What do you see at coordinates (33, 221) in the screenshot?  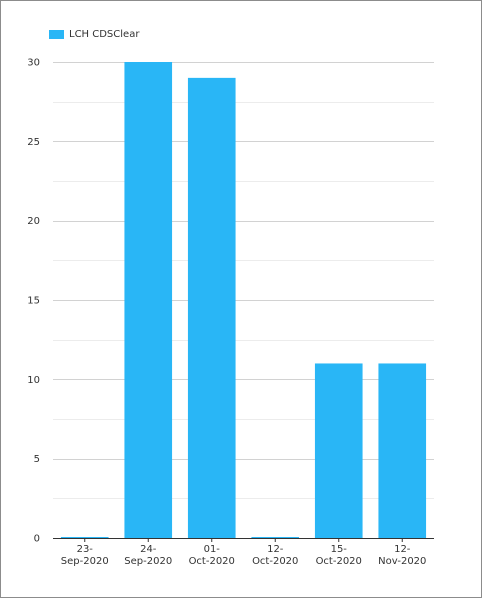 I see `y-tick-label: 20` at bounding box center [33, 221].